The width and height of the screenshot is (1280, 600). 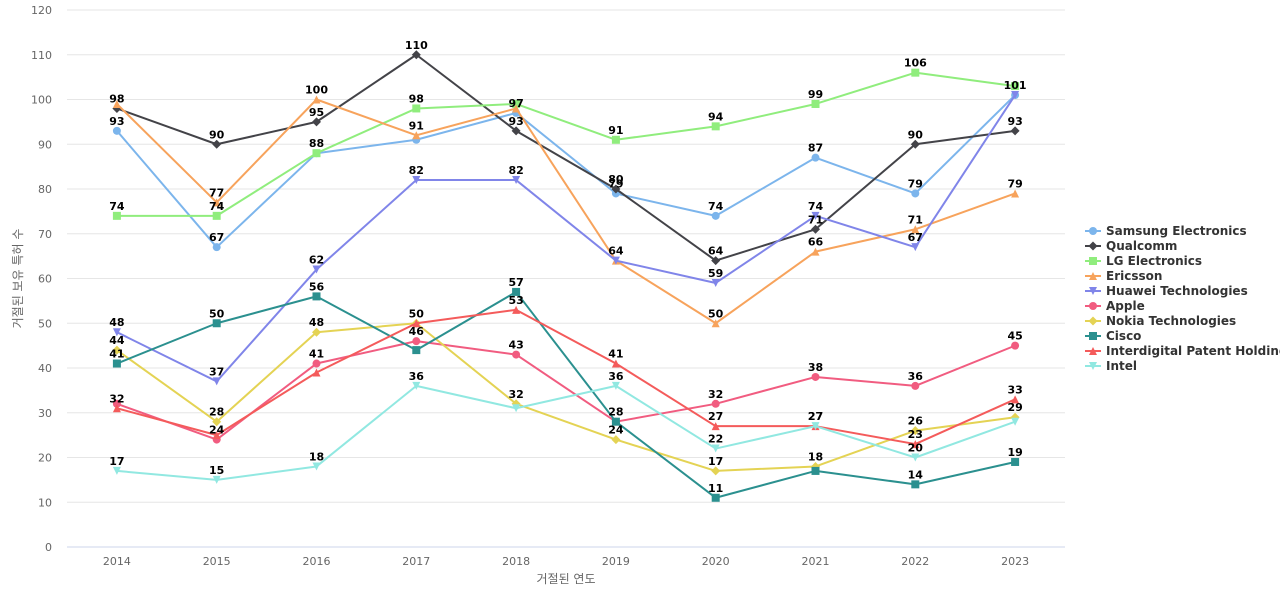 What do you see at coordinates (715, 273) in the screenshot?
I see `data-label: 59` at bounding box center [715, 273].